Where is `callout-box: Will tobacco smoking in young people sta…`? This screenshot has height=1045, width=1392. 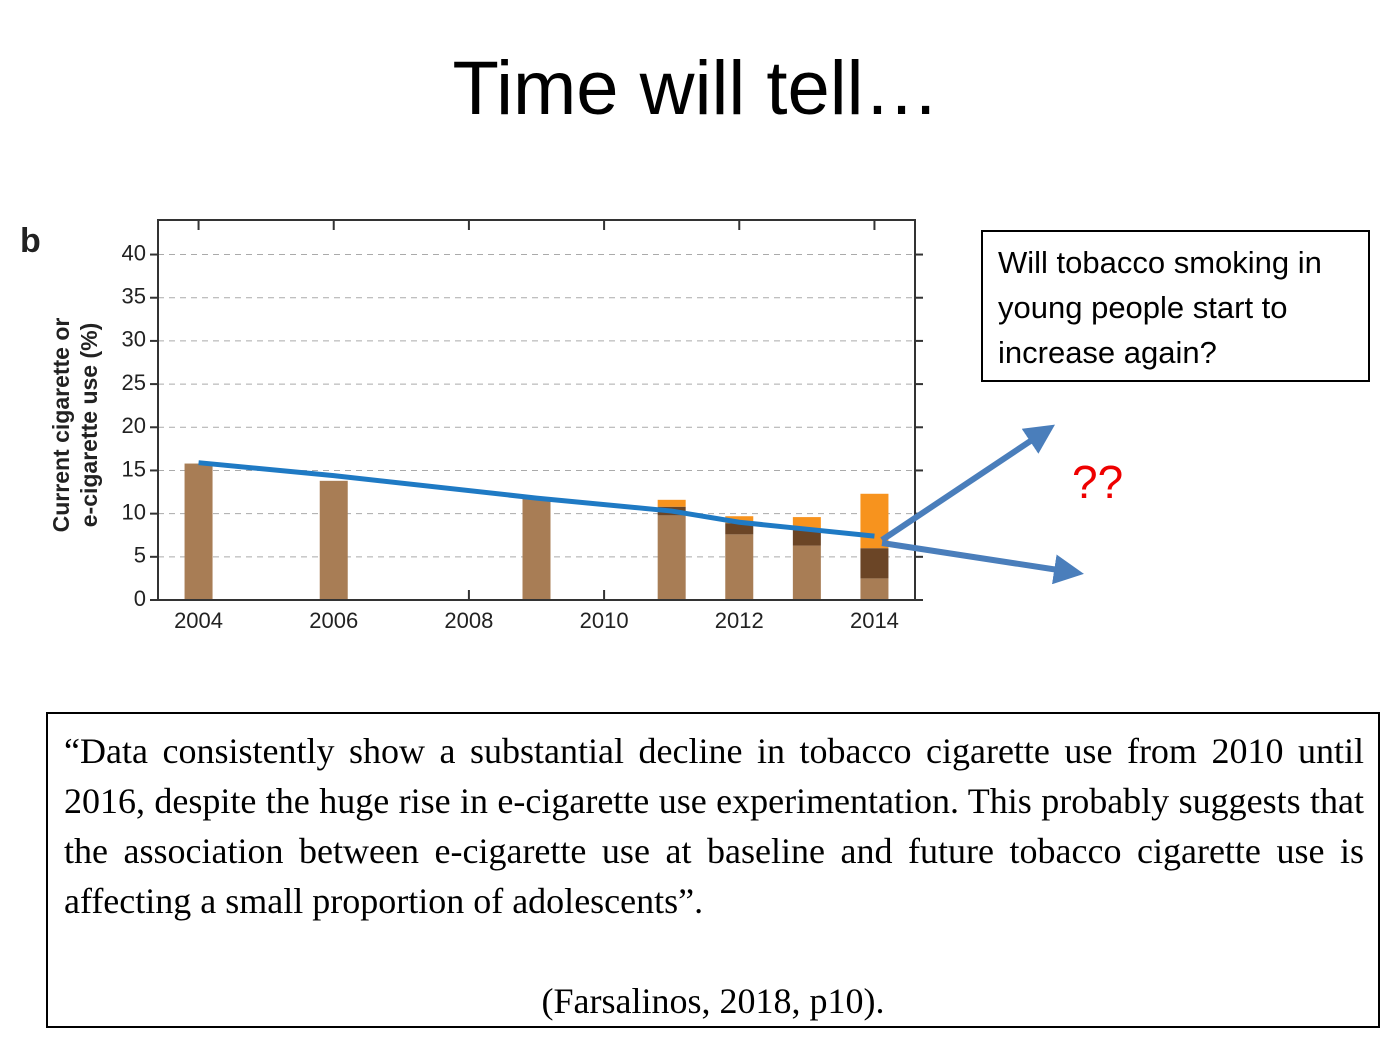 callout-box: Will tobacco smoking in young people sta… is located at coordinates (1175, 306).